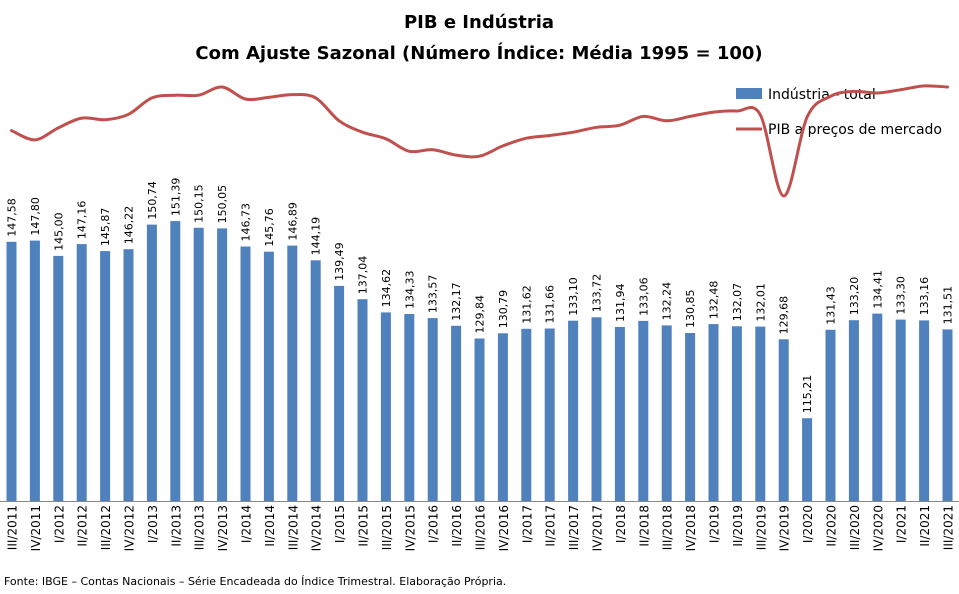 The width and height of the screenshot is (959, 594). Describe the element at coordinates (58, 231) in the screenshot. I see `bar-data-label-2: 145,00` at that location.